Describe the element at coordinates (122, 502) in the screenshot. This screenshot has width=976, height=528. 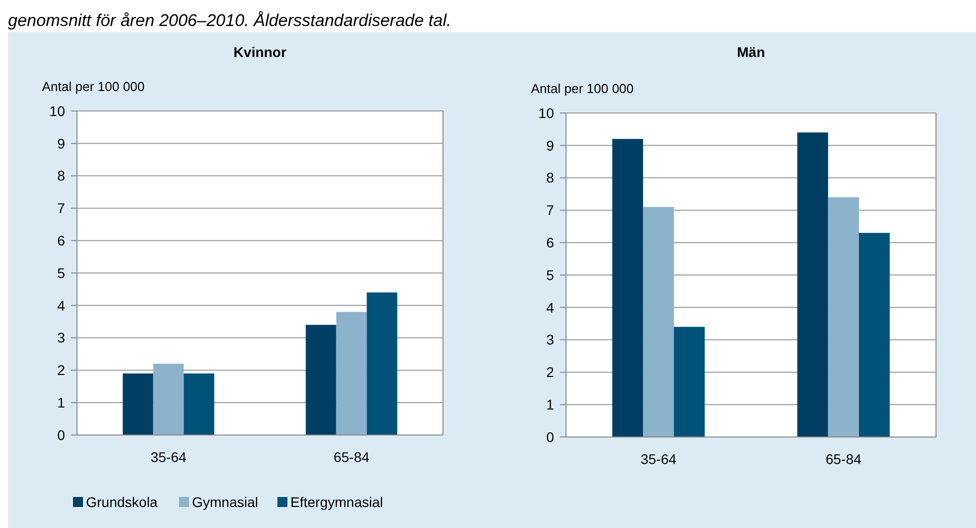
I see `legend-label: Grundskola` at that location.